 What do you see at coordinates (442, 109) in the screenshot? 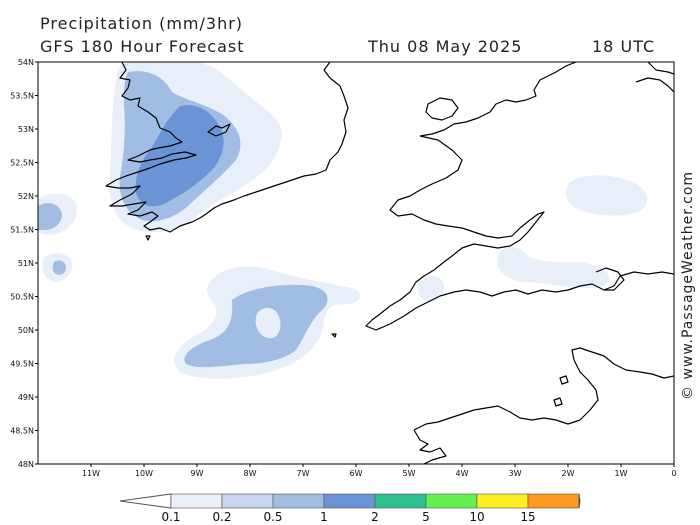
I see `coast-anglesey` at bounding box center [442, 109].